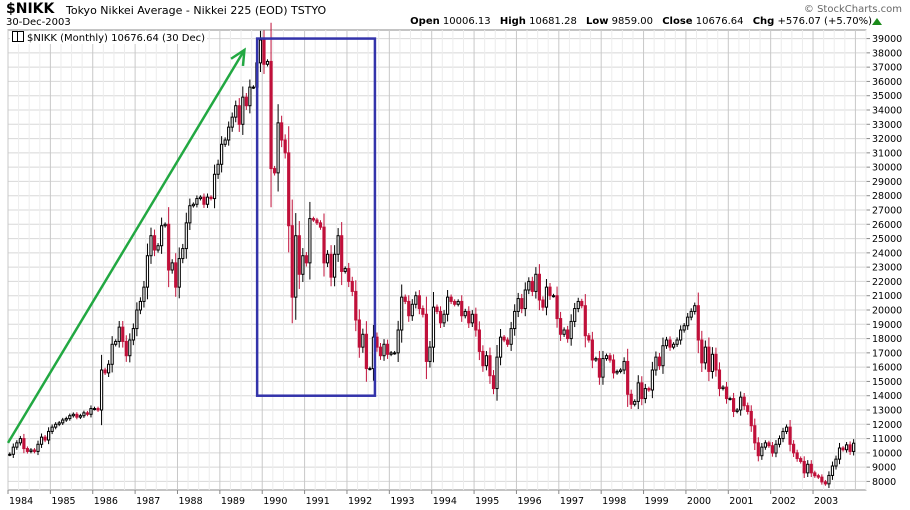 The image size is (910, 510). Describe the element at coordinates (887, 111) in the screenshot. I see `y-tick-label: 34000` at that location.